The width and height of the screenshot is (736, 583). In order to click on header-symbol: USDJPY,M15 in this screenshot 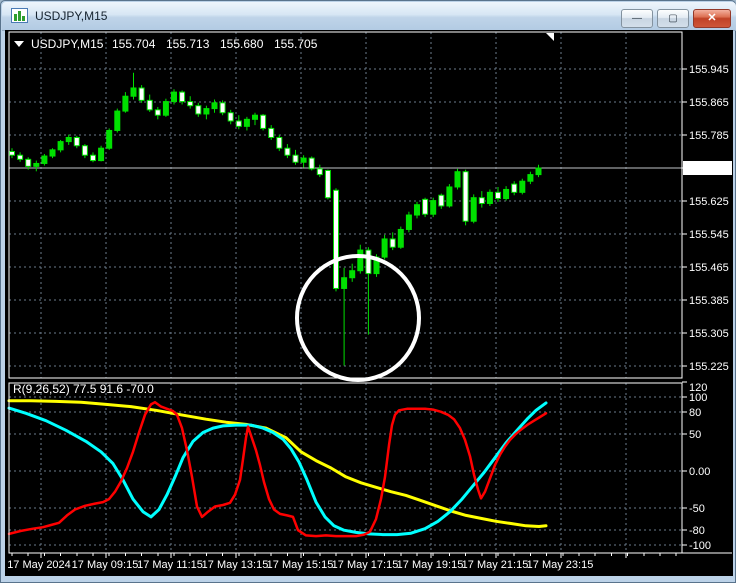, I will do `click(67, 44)`.